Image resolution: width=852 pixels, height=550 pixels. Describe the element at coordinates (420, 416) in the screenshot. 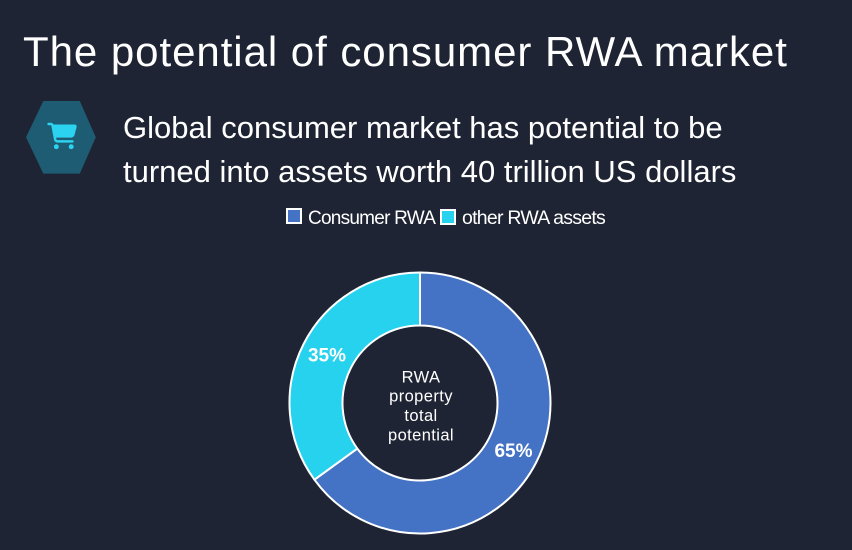

I see `svg-text: total` at that location.